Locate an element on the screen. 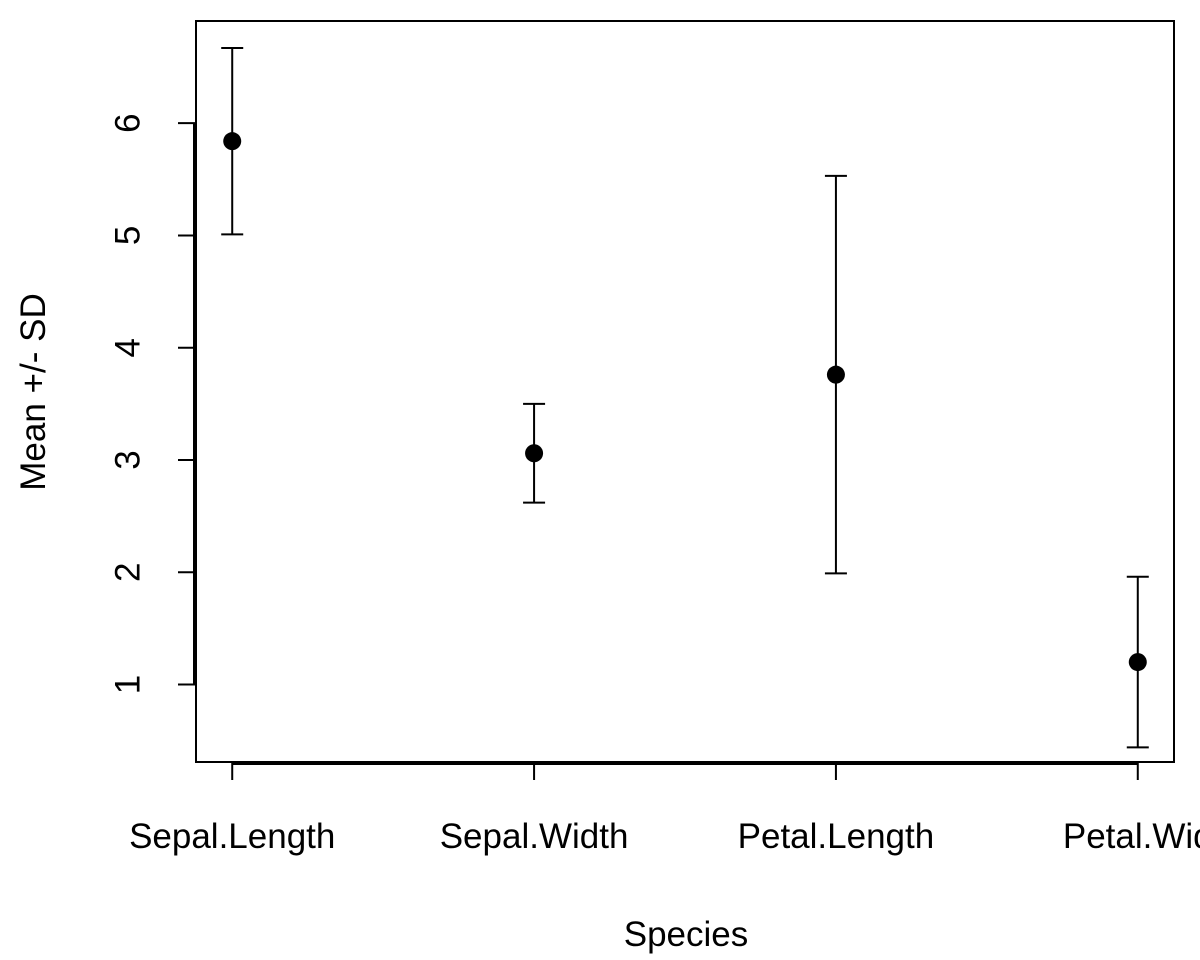 The image size is (1200, 960). y-tick-label: 2 is located at coordinates (128, 572).